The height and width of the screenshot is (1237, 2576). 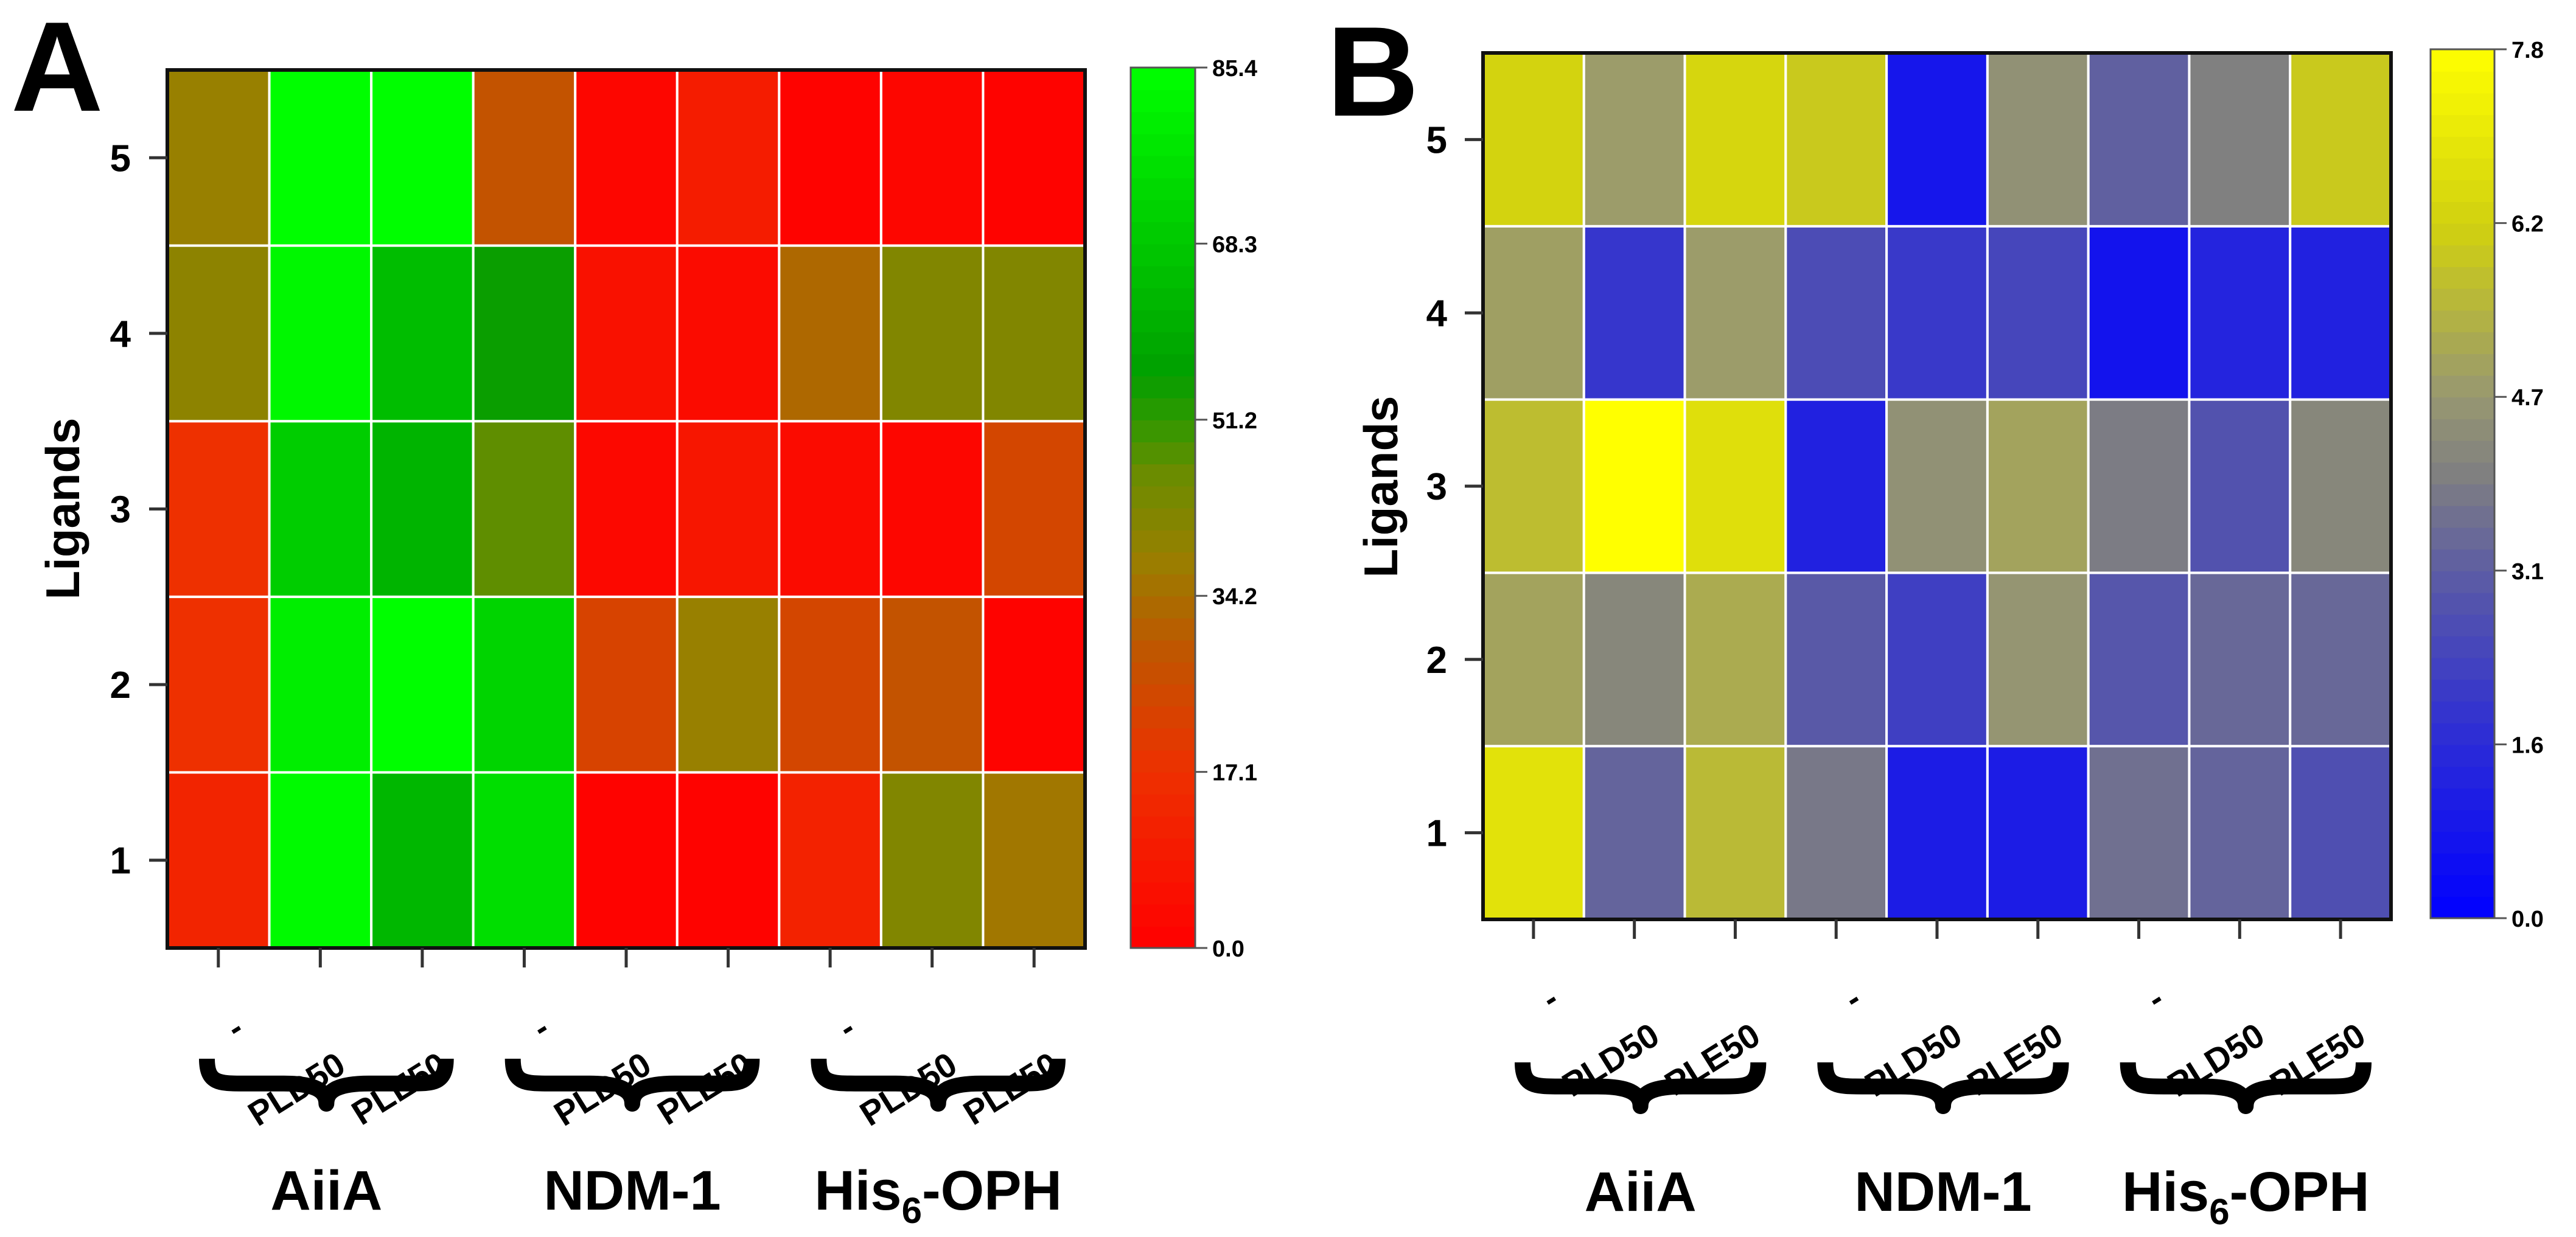 I want to click on colorbar-tick-label: 6.2, so click(x=2527, y=224).